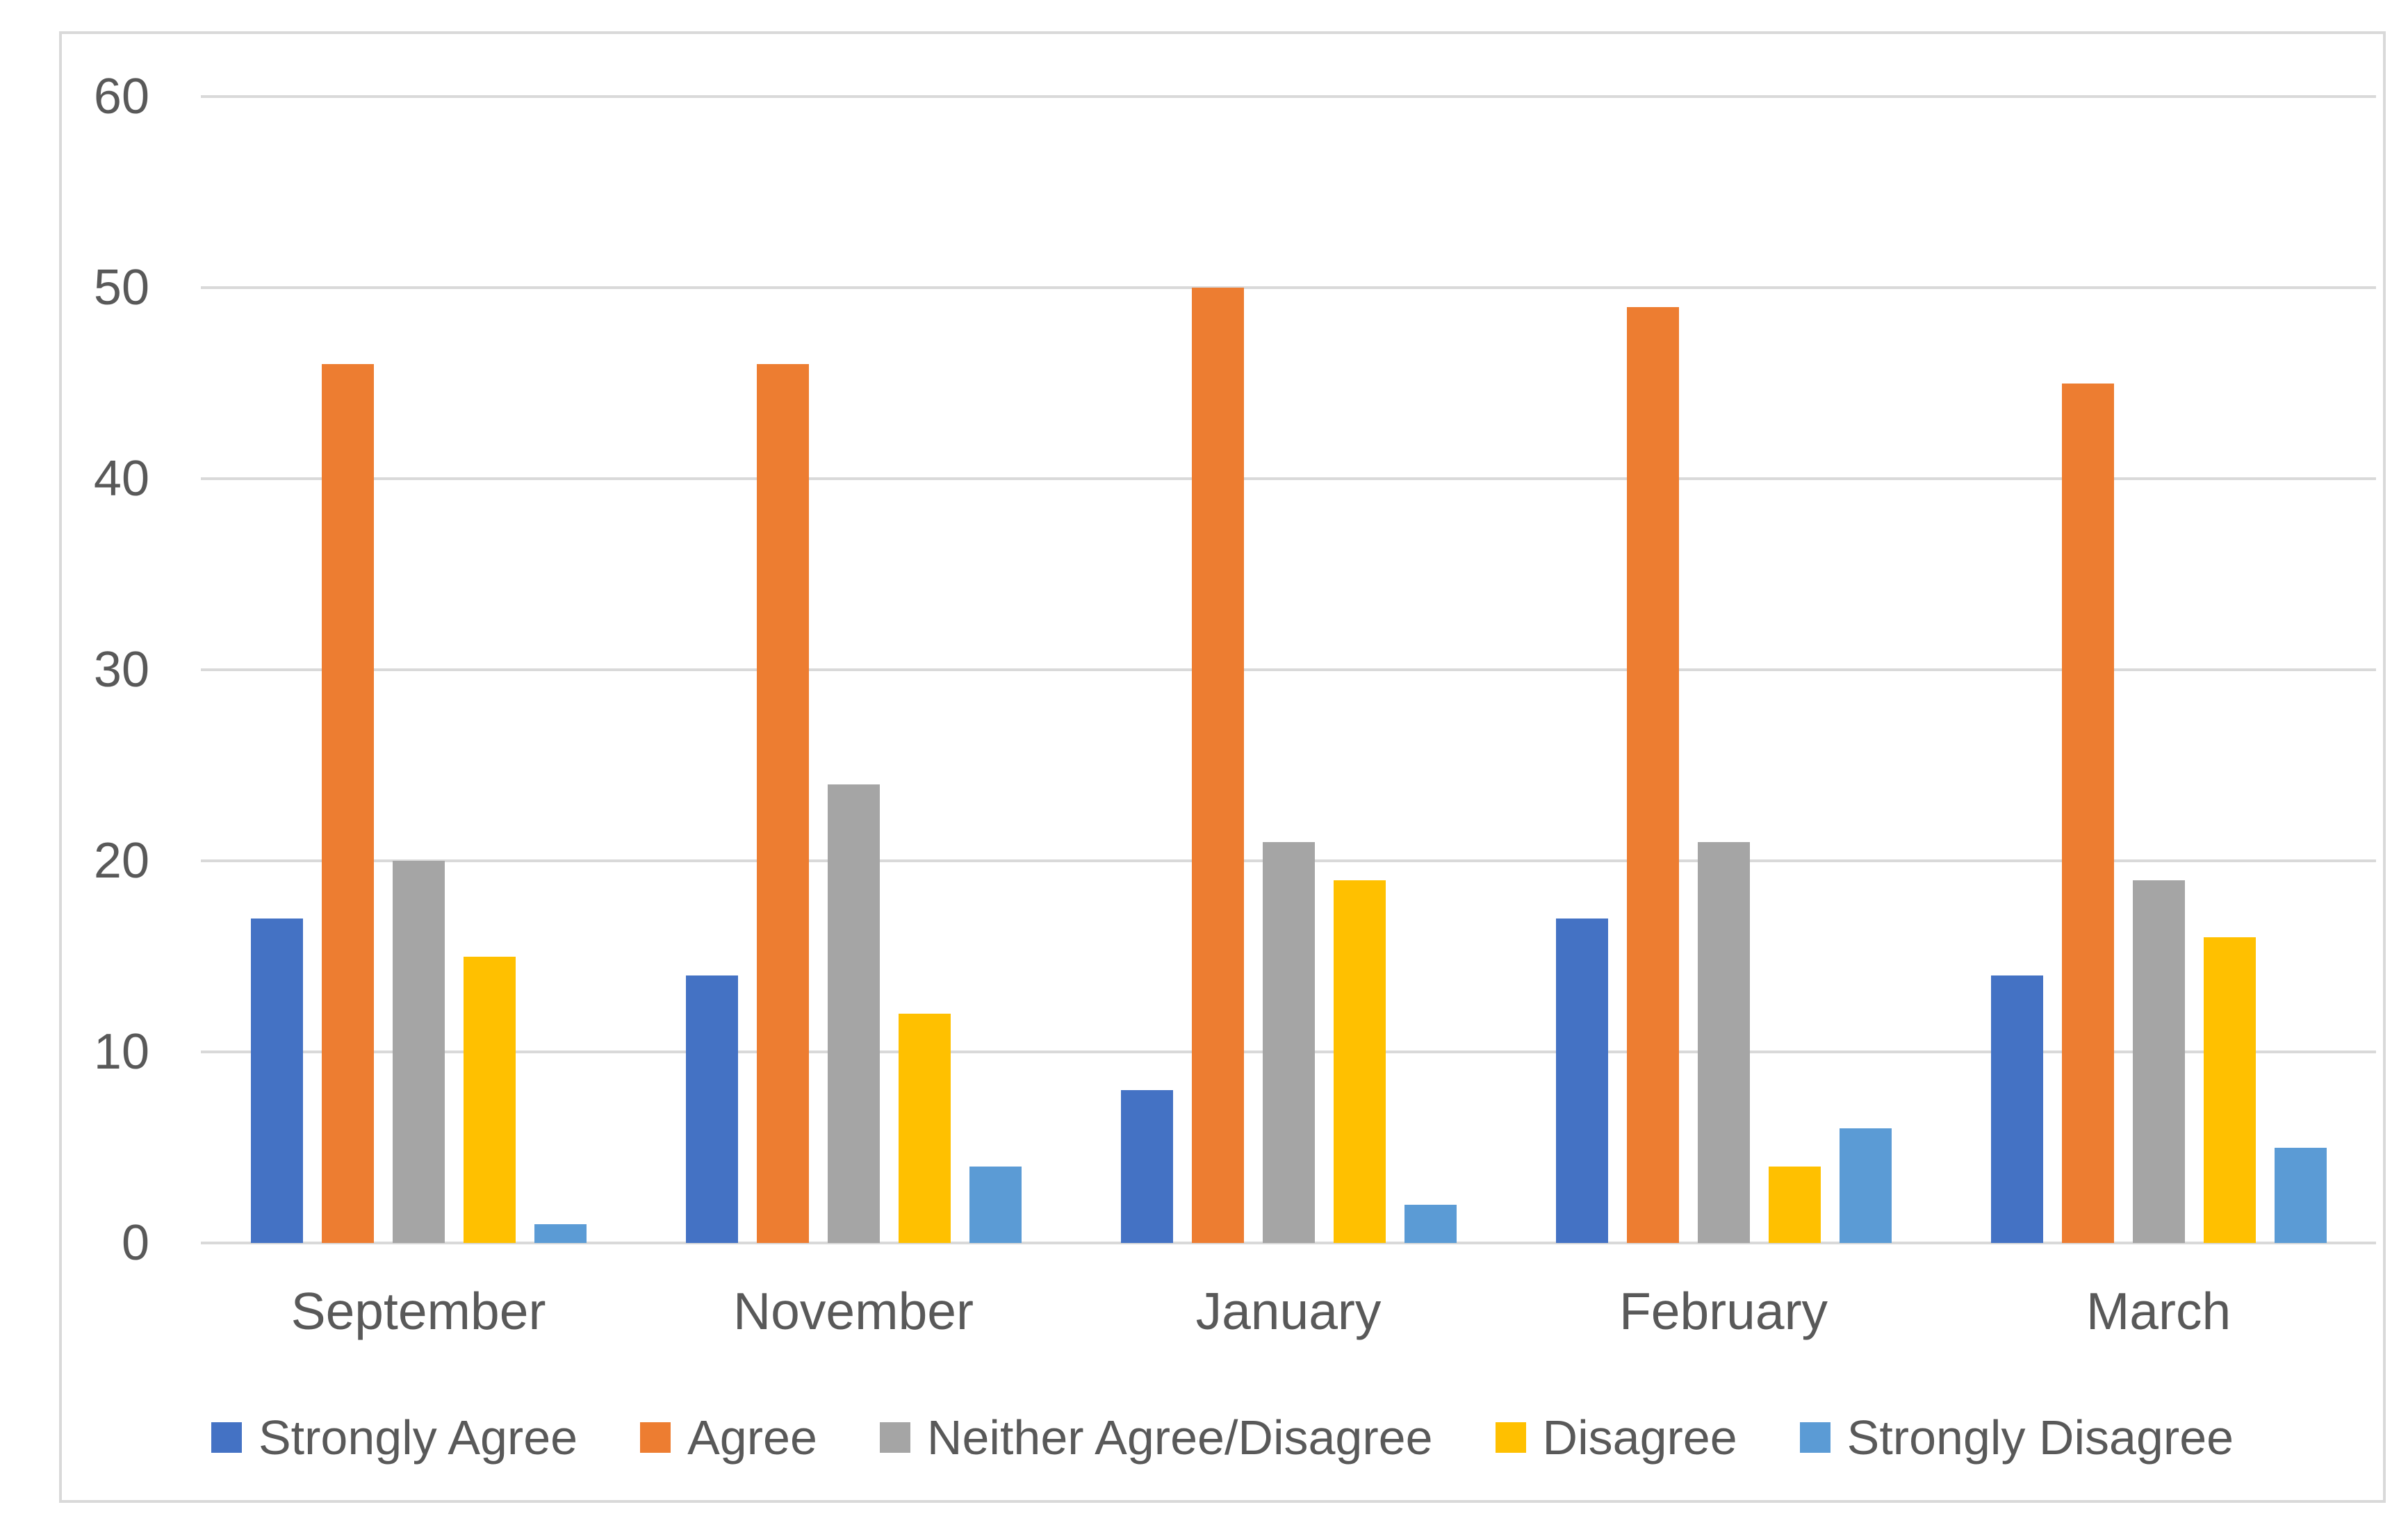  I want to click on legend-item-strongly-disagree: Strongly Disagree, so click(2016, 1437).